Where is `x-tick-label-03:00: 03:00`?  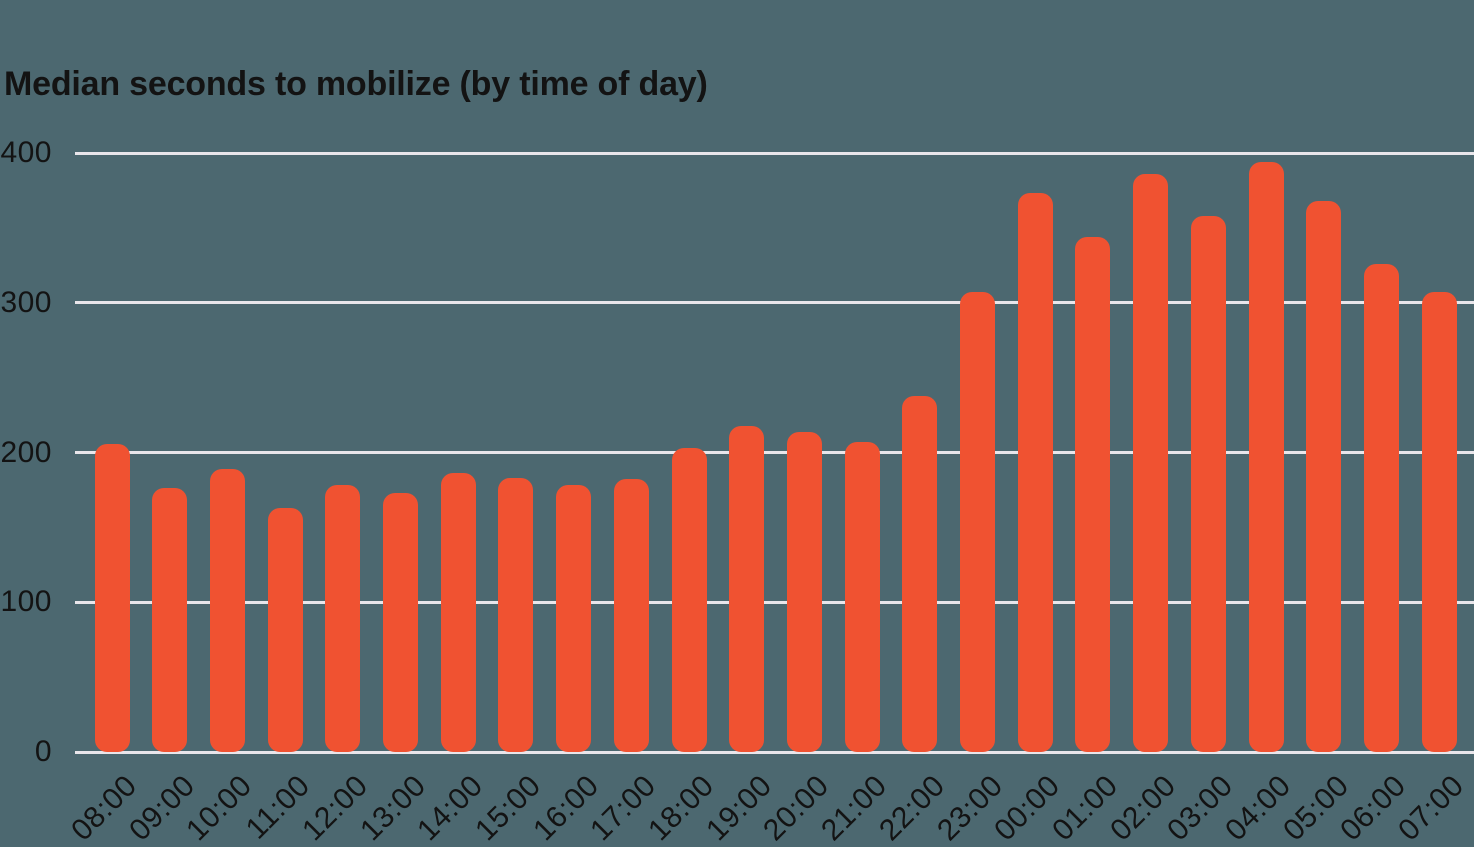 x-tick-label-03:00: 03:00 is located at coordinates (1200, 808).